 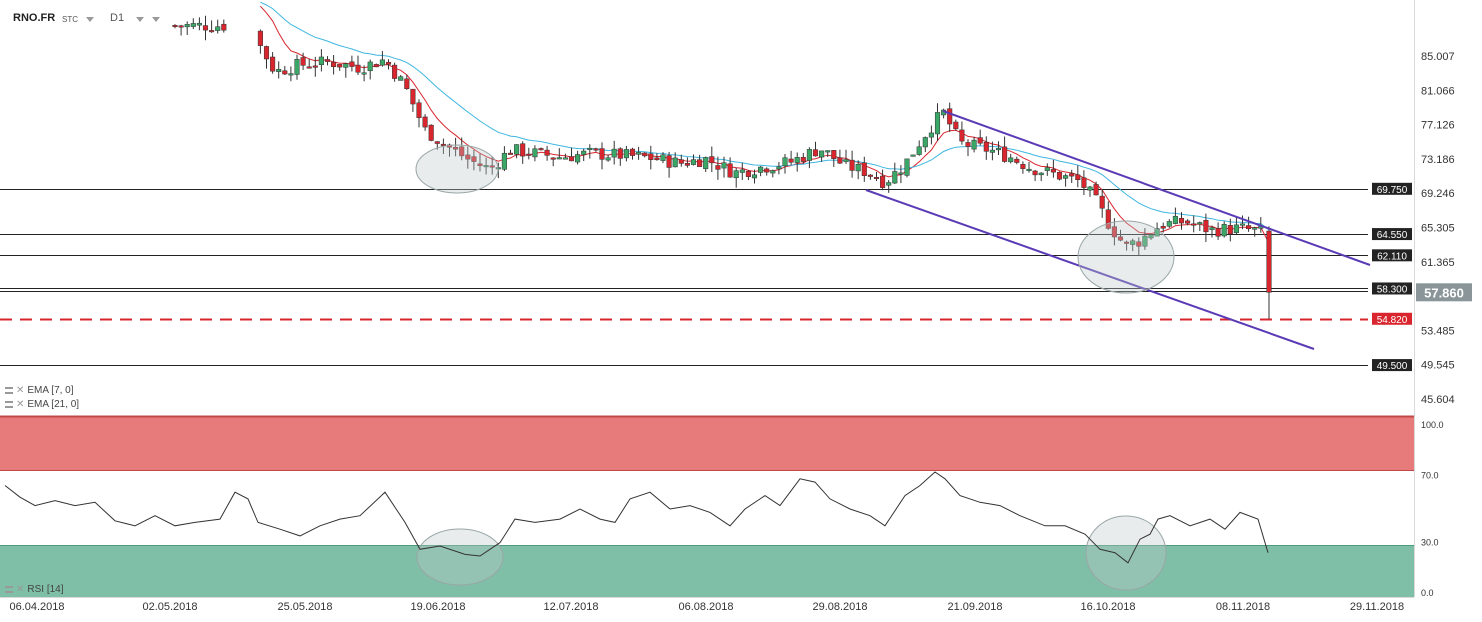 I want to click on channel-lower-line, so click(x=1090, y=269).